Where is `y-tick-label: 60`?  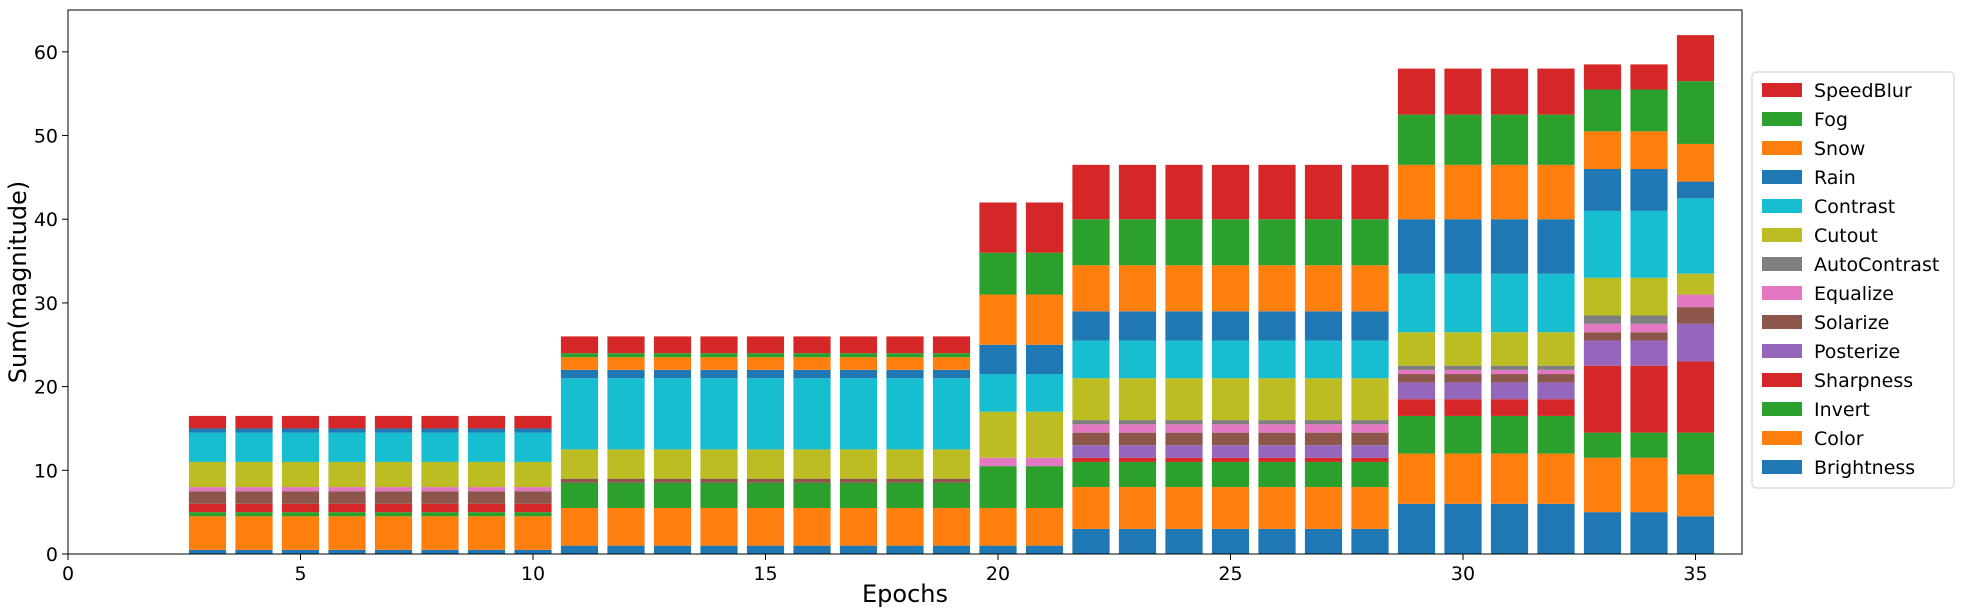 y-tick-label: 60 is located at coordinates (46, 53).